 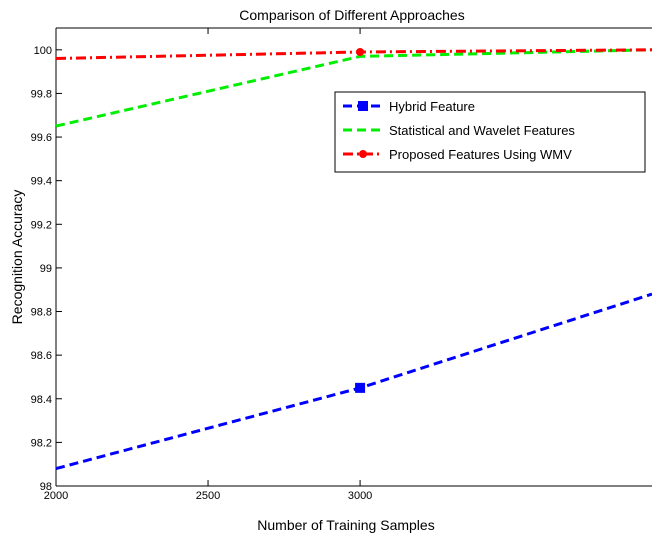 What do you see at coordinates (345, 525) in the screenshot?
I see `x-axis-title: Number of Training Samples` at bounding box center [345, 525].